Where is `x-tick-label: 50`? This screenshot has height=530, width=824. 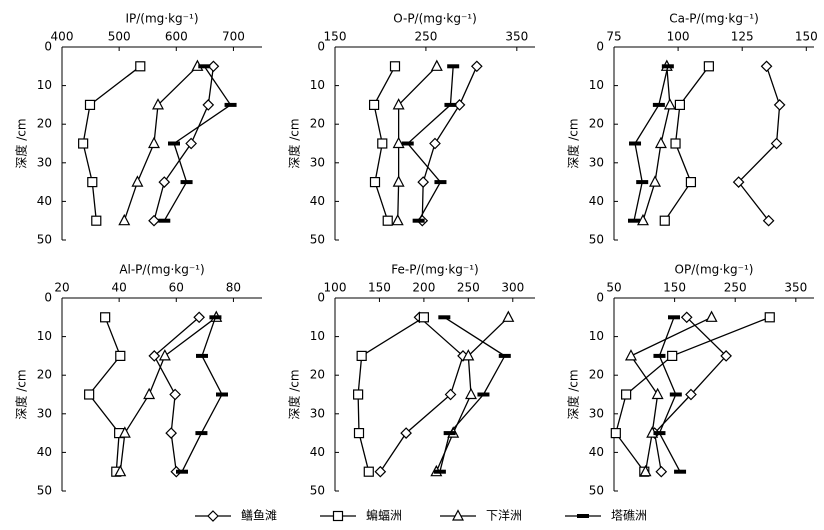
x-tick-label: 50 is located at coordinates (613, 288).